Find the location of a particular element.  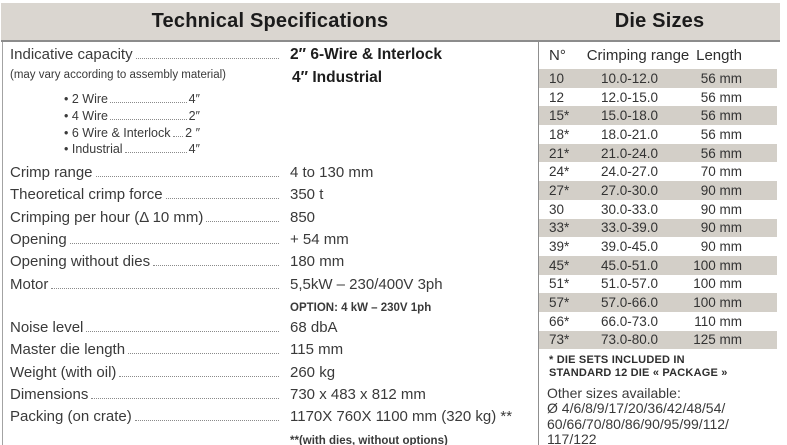

die-crimping-range: 73.0-80.0 is located at coordinates (630, 340).